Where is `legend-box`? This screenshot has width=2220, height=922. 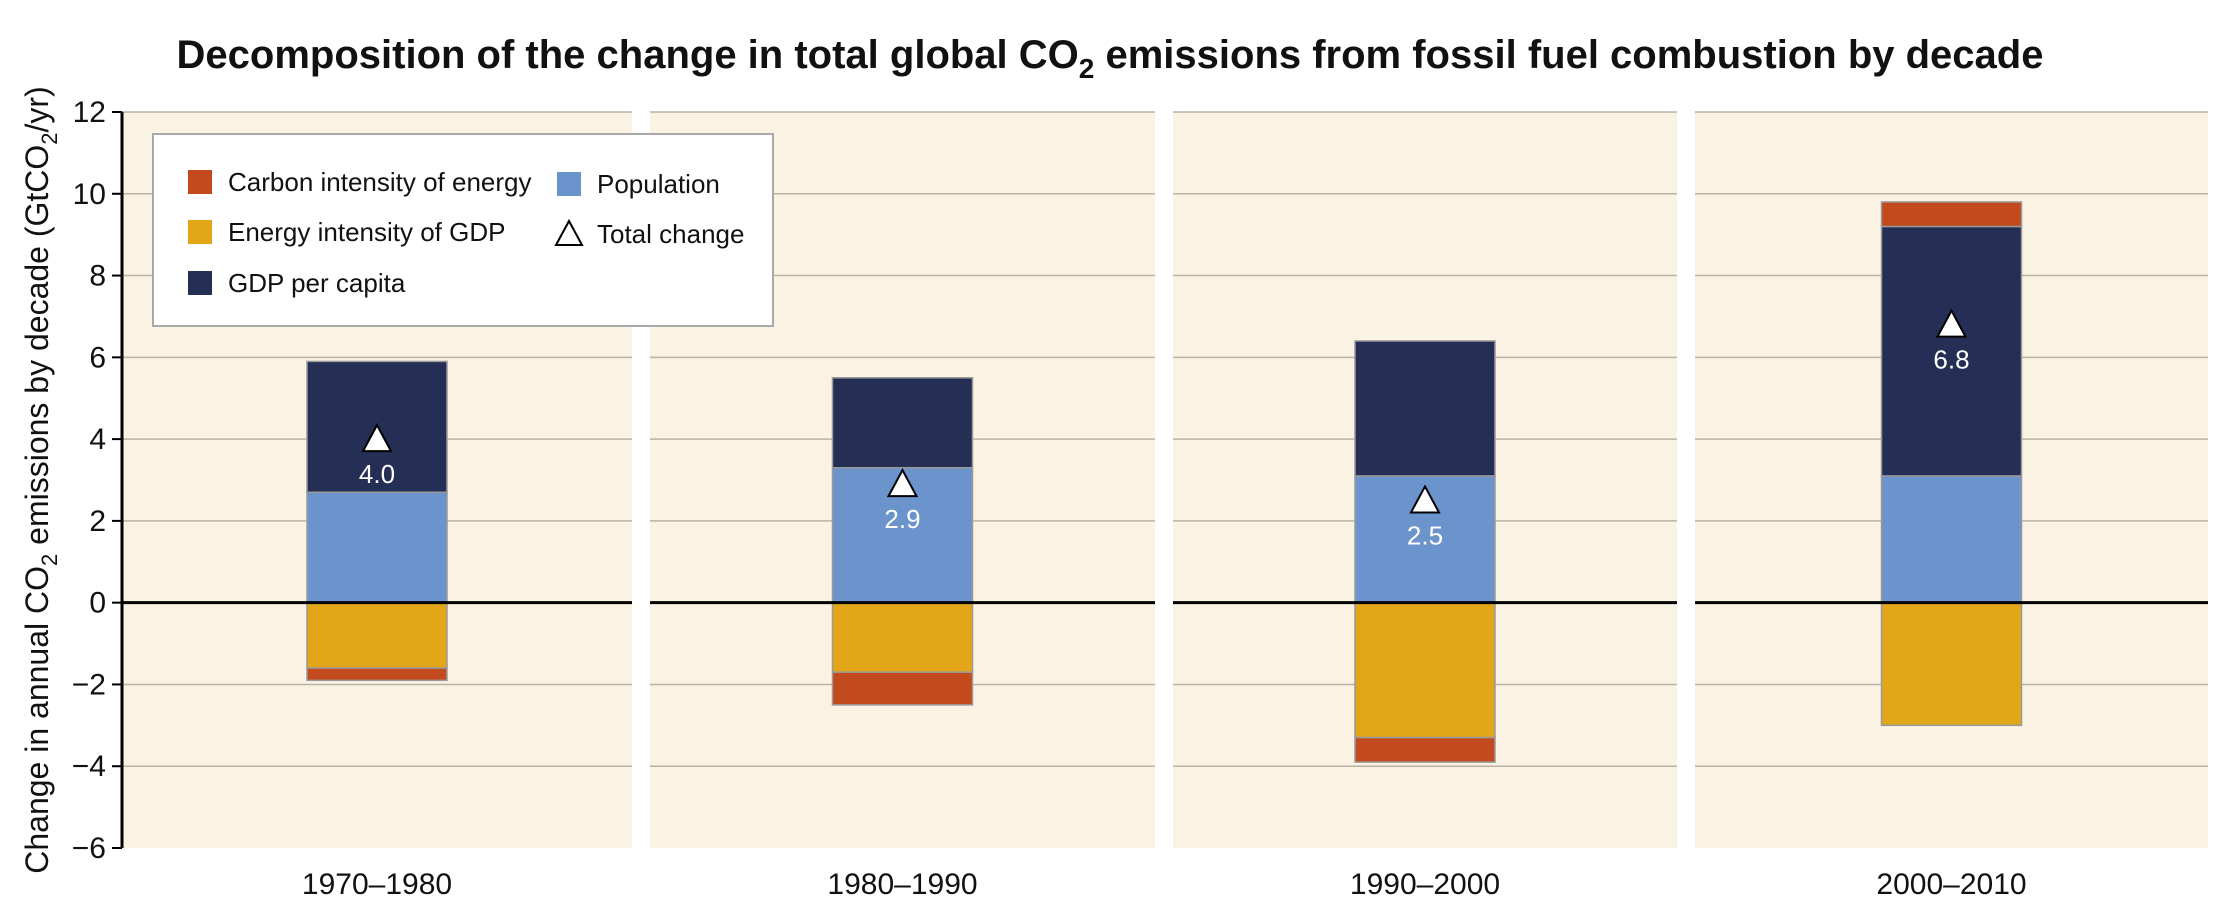 legend-box is located at coordinates (463, 230).